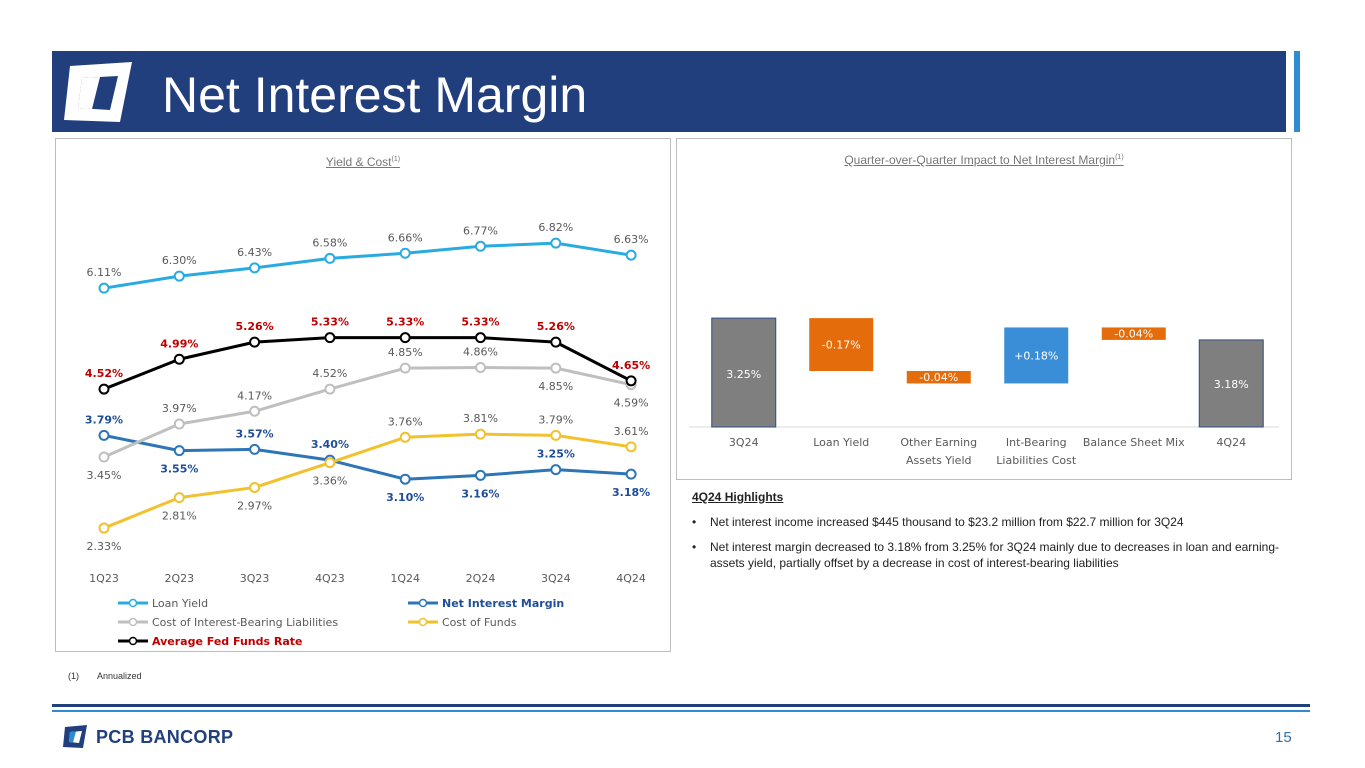  I want to click on x-tick-label: 2Q24, so click(481, 578).